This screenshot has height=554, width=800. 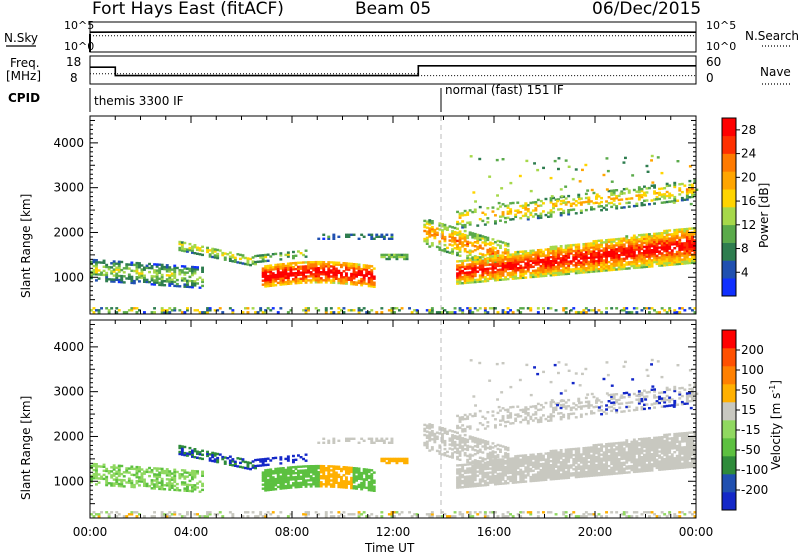 What do you see at coordinates (393, 71) in the screenshot?
I see `freq-line` at bounding box center [393, 71].